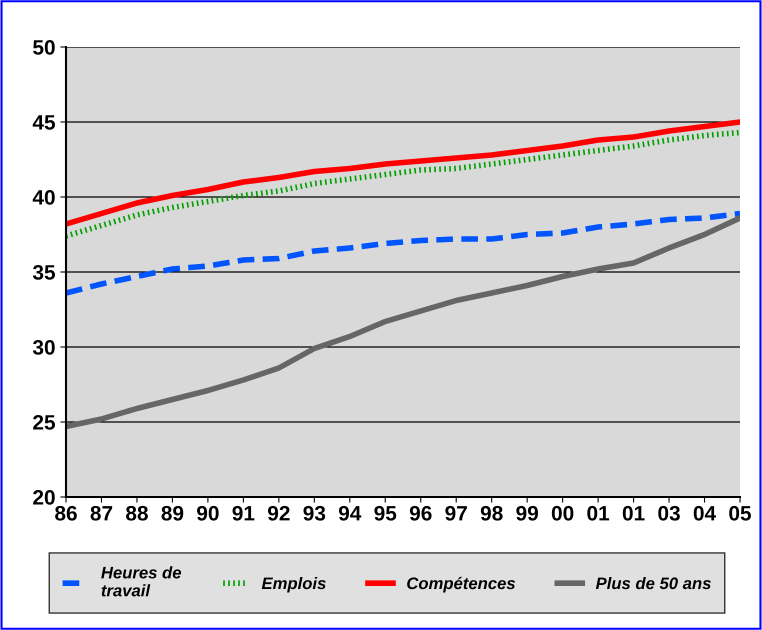  What do you see at coordinates (66, 513) in the screenshot?
I see `x-tick-label: 86` at bounding box center [66, 513].